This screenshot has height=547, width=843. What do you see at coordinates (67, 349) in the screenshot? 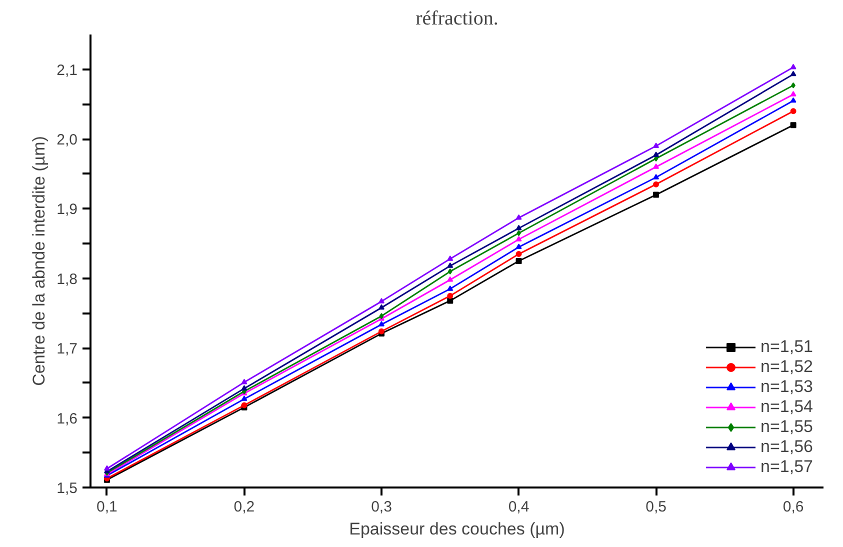
I see `y-tick-label: 1,7` at bounding box center [67, 349].